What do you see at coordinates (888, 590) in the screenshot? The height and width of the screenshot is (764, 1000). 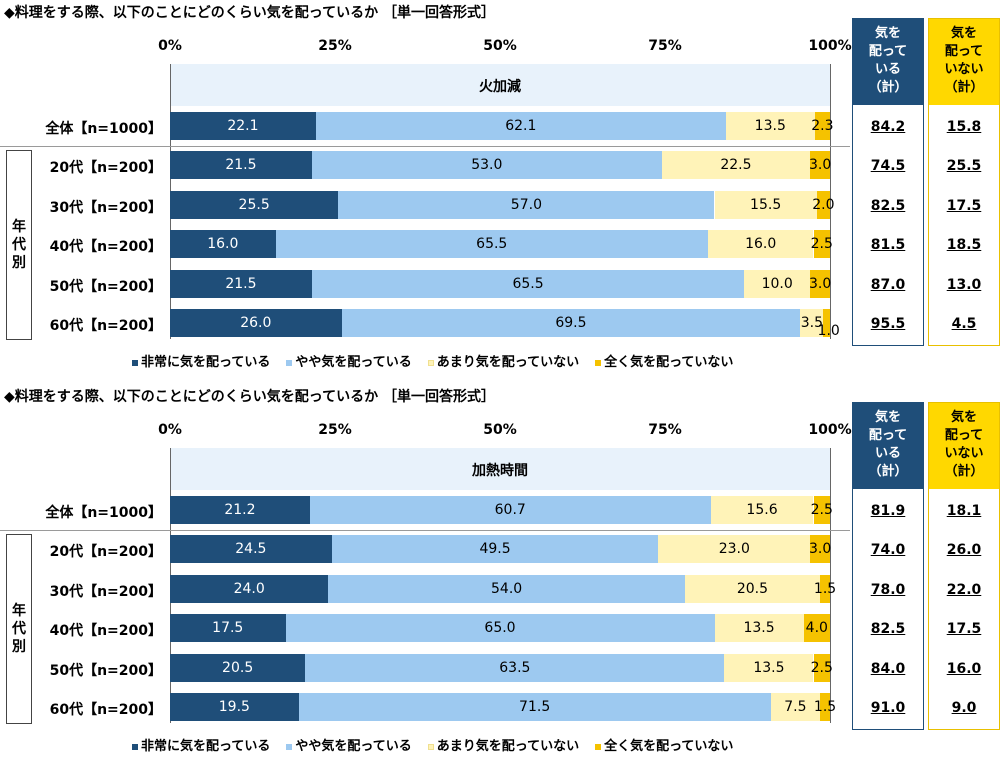 I see `care-total-value: 78.0` at bounding box center [888, 590].